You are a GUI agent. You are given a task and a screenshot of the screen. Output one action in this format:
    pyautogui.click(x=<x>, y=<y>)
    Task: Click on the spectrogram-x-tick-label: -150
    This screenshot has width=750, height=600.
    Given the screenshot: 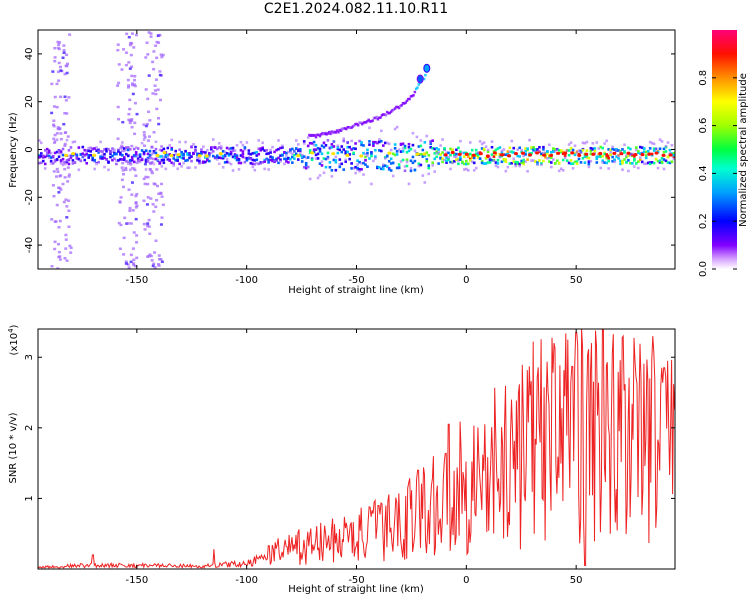 What is the action you would take?
    pyautogui.click(x=136, y=280)
    